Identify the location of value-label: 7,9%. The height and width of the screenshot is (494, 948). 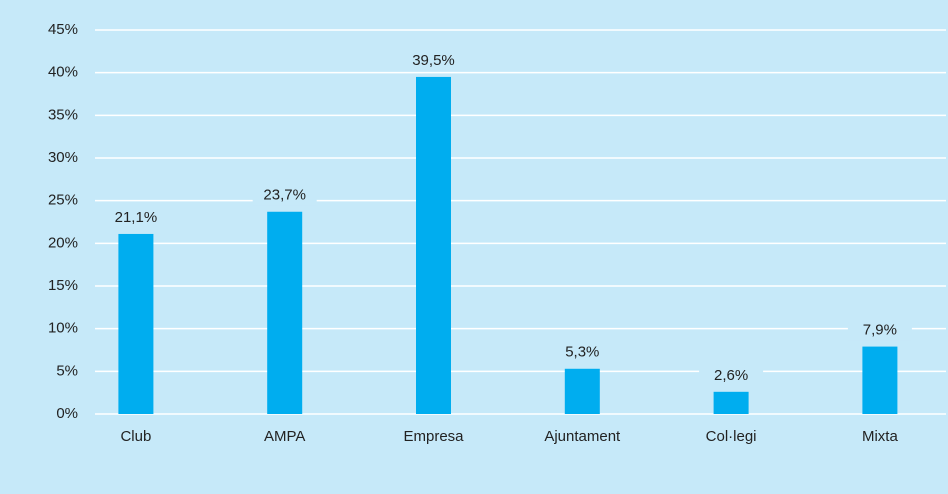
(880, 330).